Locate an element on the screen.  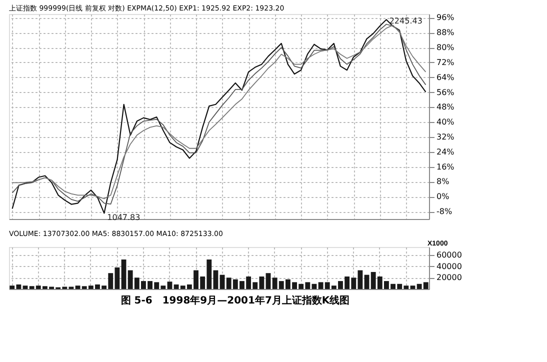
y-tick-label: 24% is located at coordinates (445, 151).